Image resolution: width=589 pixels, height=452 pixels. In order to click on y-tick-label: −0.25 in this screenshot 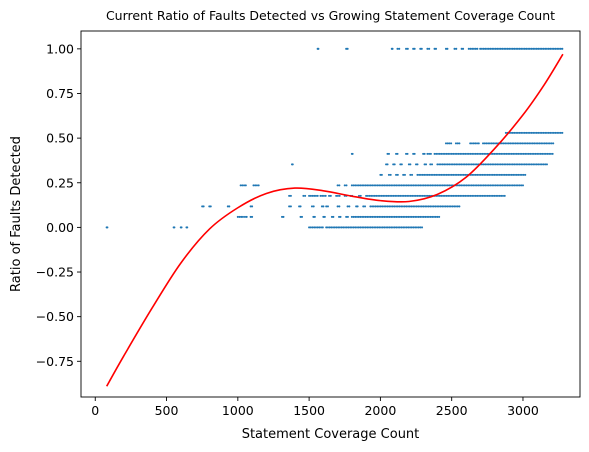, I will do `click(55, 272)`.